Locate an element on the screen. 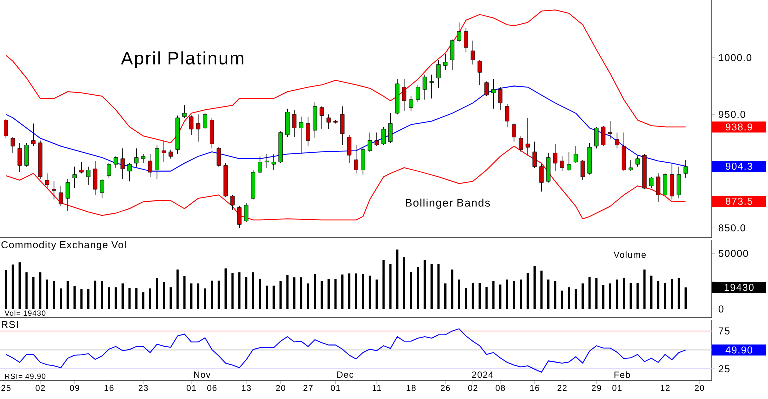  x-tick-label: 02 is located at coordinates (41, 388).